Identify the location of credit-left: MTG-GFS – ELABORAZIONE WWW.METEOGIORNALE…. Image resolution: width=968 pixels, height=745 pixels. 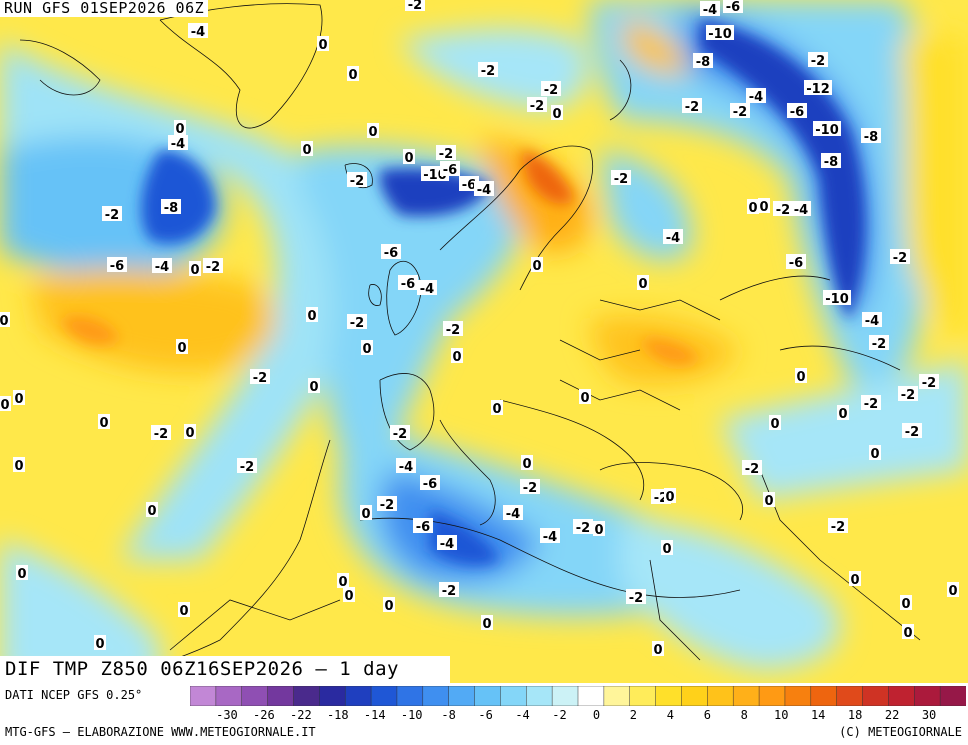
(160, 732).